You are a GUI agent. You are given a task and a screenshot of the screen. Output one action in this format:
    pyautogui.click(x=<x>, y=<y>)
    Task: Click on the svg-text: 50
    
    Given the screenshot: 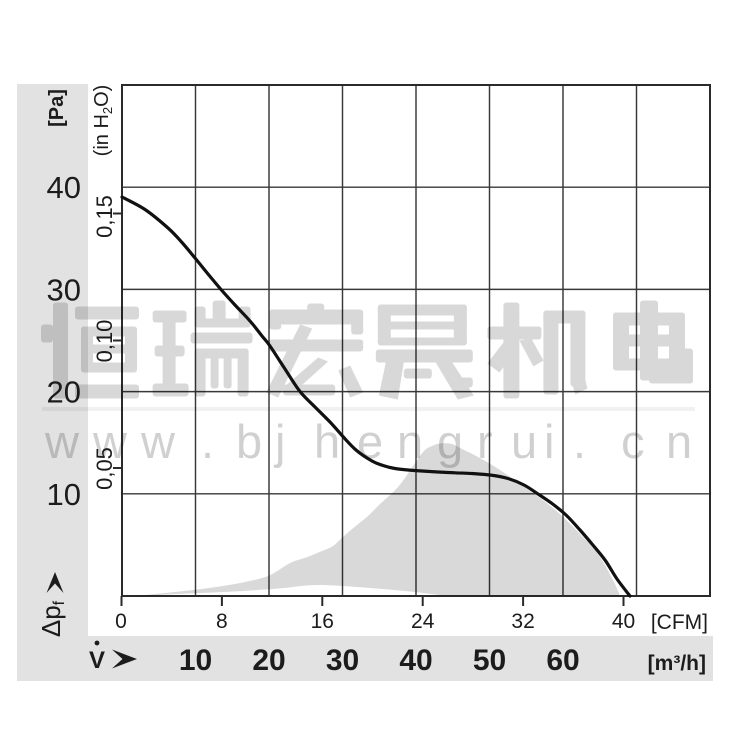 What is the action you would take?
    pyautogui.click(x=489, y=660)
    